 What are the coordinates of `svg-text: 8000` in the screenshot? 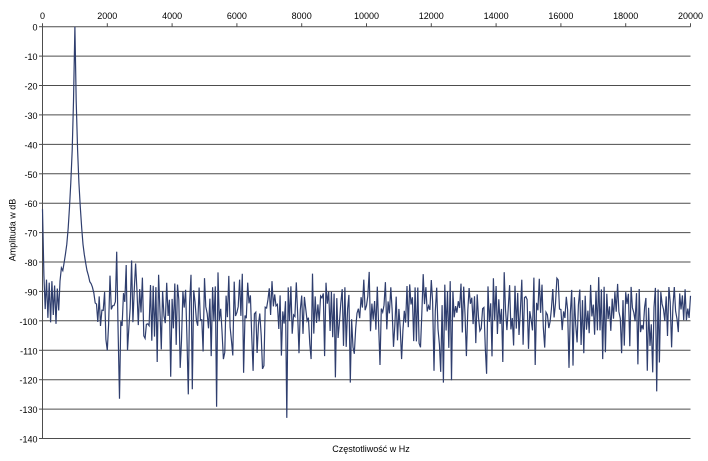 It's located at (302, 16).